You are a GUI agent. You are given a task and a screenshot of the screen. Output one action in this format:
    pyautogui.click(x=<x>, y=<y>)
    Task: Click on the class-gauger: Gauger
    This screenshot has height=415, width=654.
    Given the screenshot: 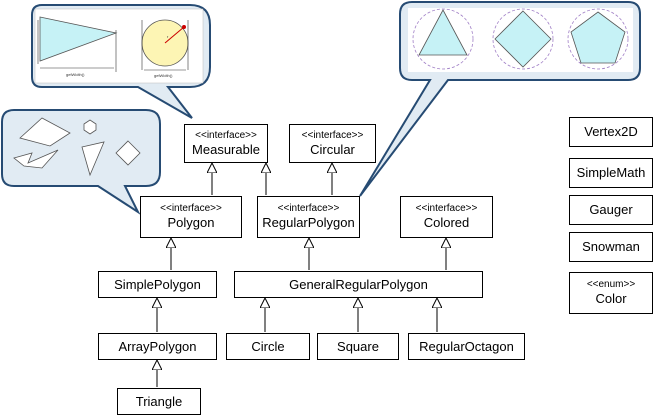 What is the action you would take?
    pyautogui.click(x=611, y=210)
    